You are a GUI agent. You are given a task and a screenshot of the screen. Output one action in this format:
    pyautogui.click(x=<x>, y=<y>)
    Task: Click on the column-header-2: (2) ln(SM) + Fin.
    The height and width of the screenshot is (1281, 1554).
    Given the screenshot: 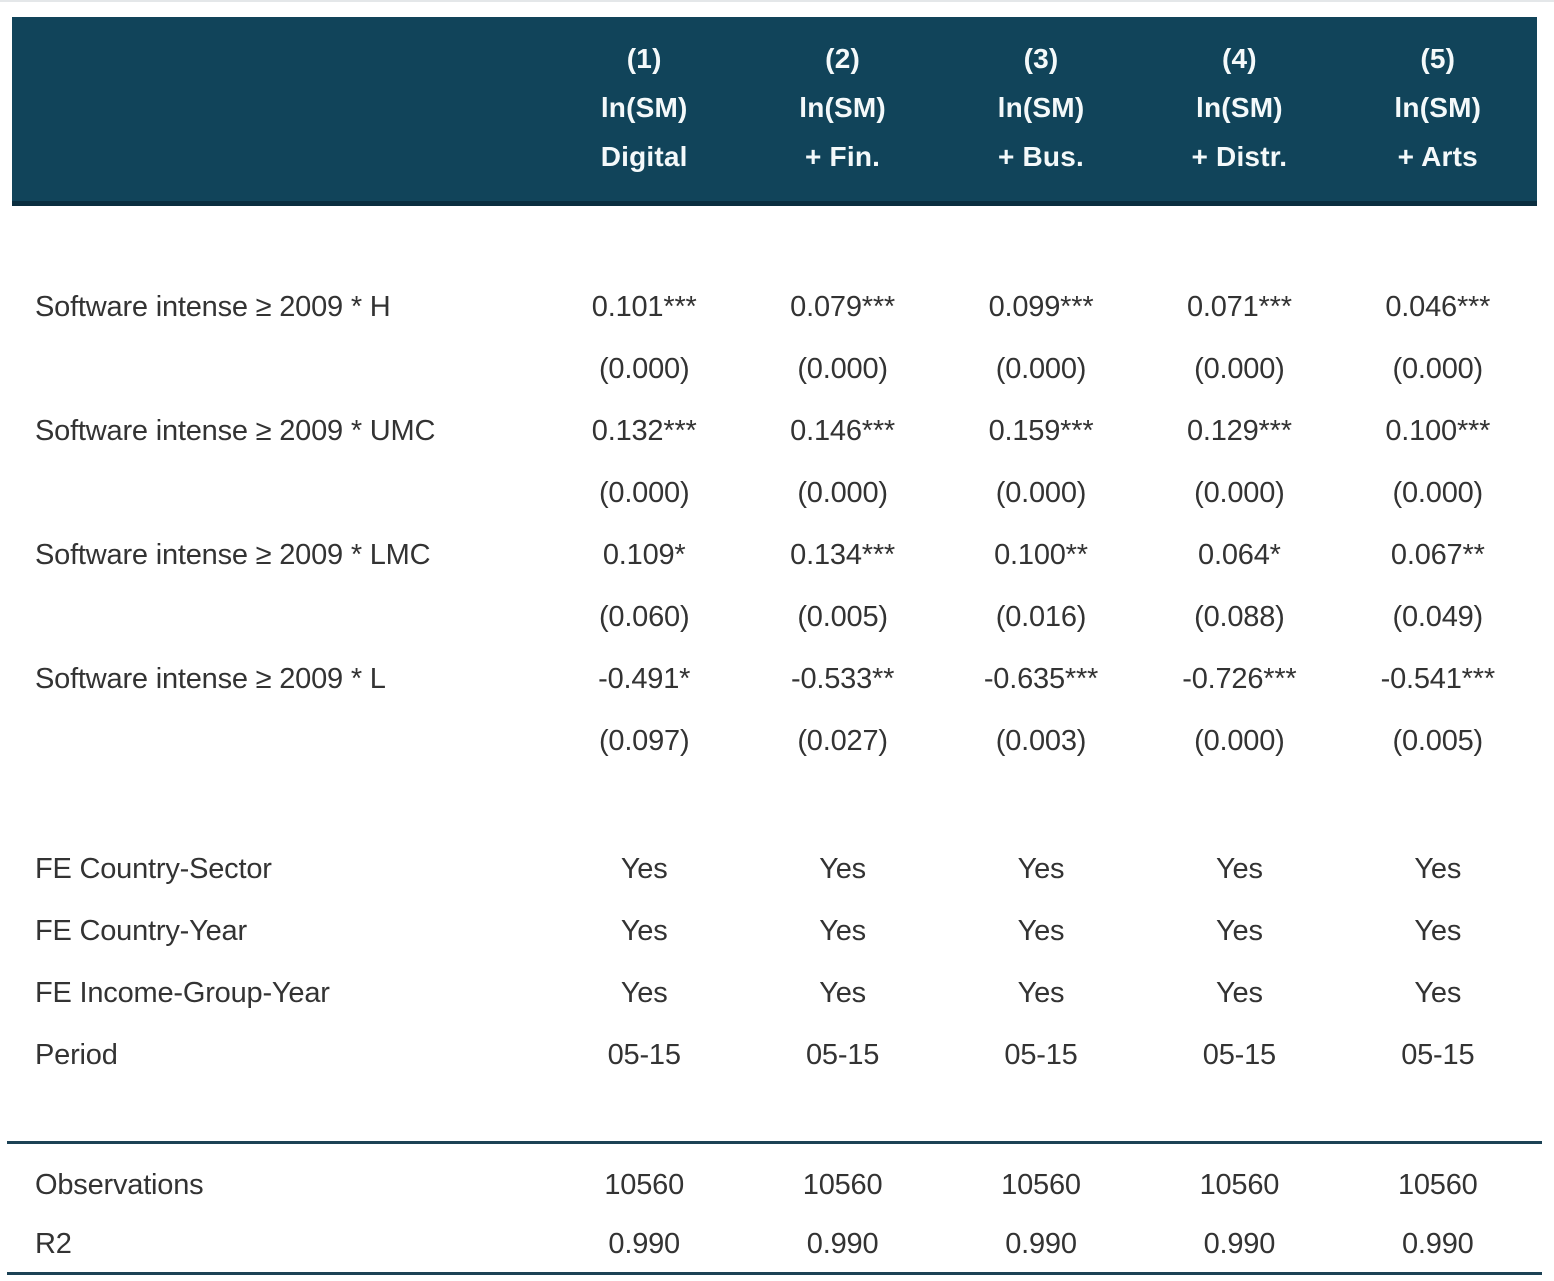 What is the action you would take?
    pyautogui.click(x=842, y=108)
    